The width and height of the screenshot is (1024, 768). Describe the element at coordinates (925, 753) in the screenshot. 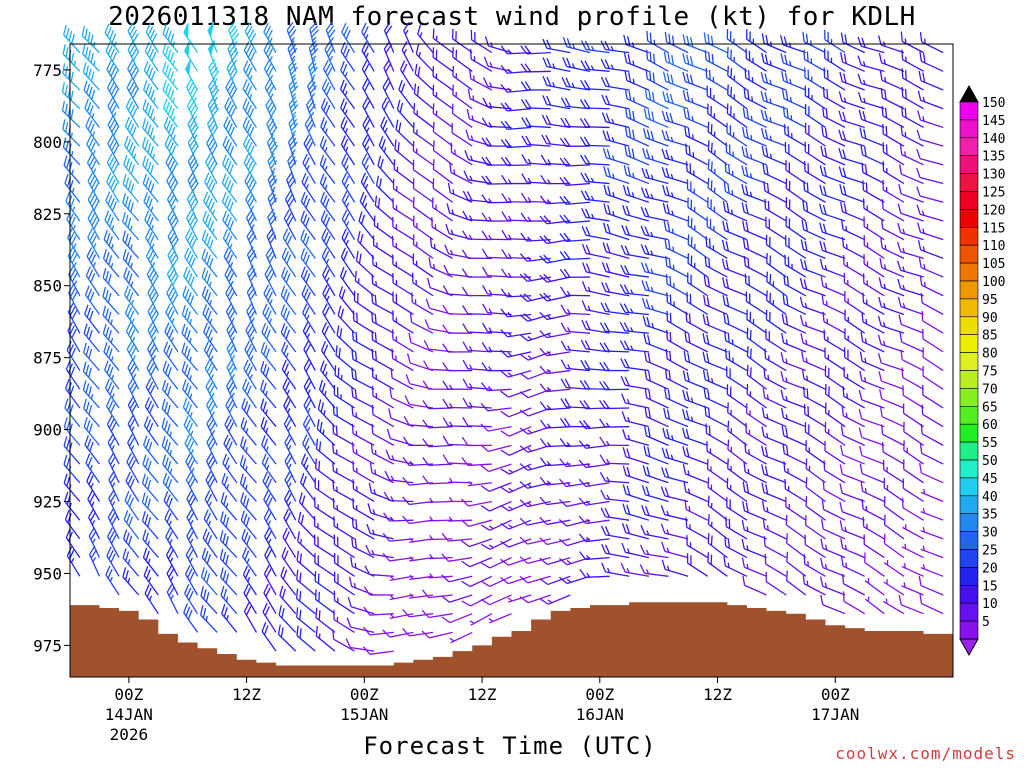

I see `credit-link: coolwx.com/models` at that location.